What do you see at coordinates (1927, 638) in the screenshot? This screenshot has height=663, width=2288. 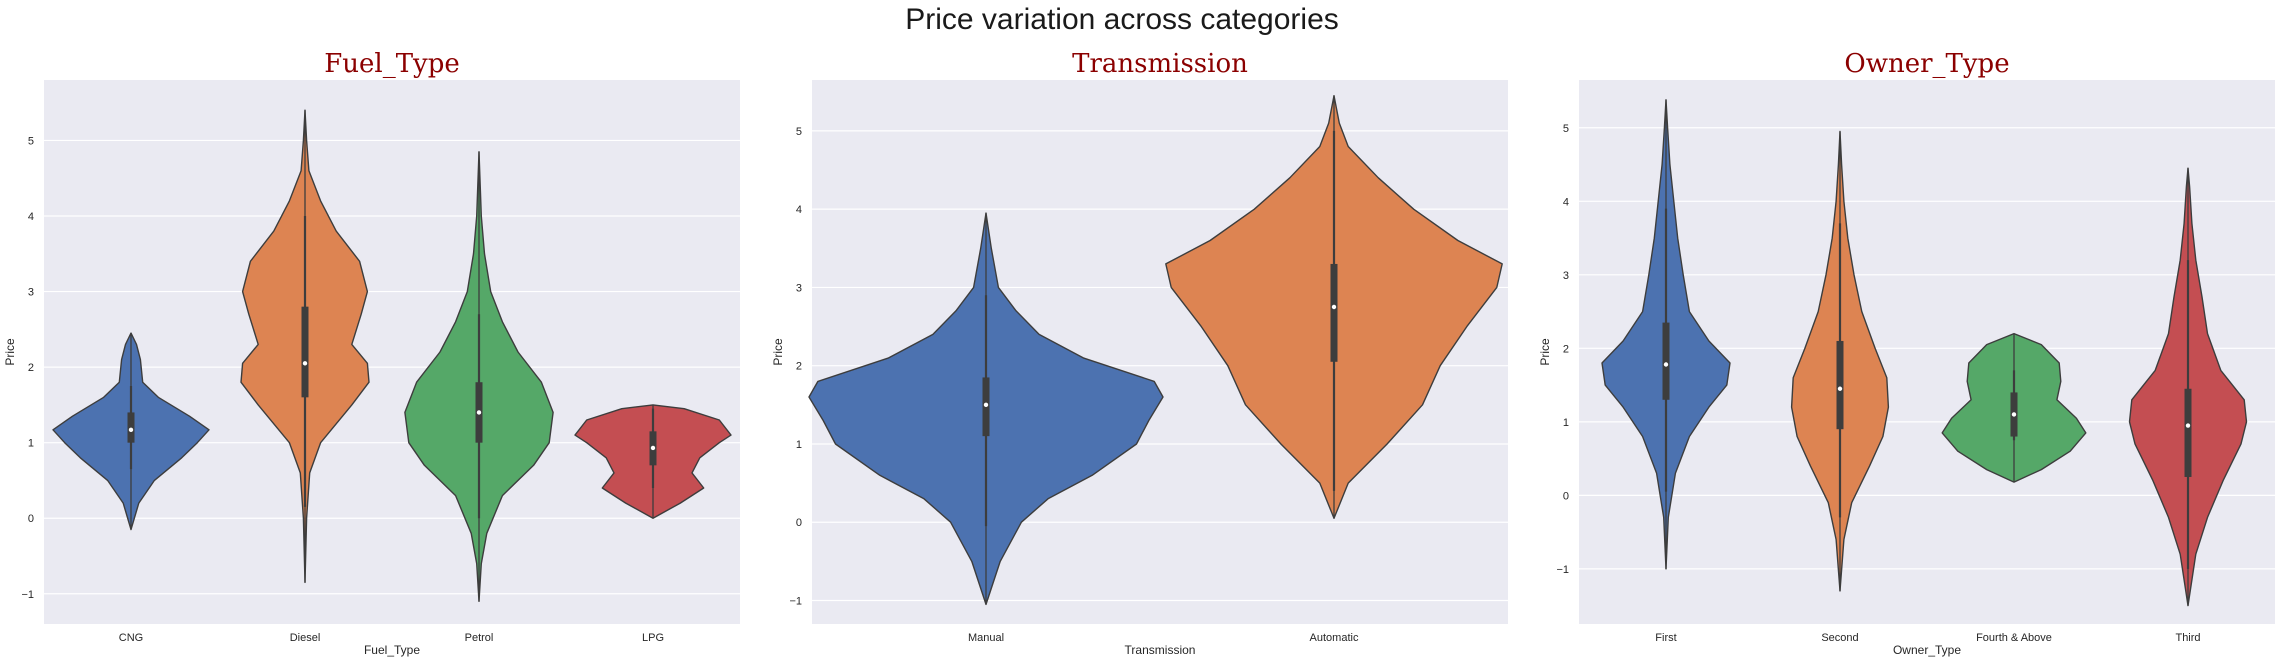 I see `owner-type-x-ticks: First Second Fourth & Above Third` at bounding box center [1927, 638].